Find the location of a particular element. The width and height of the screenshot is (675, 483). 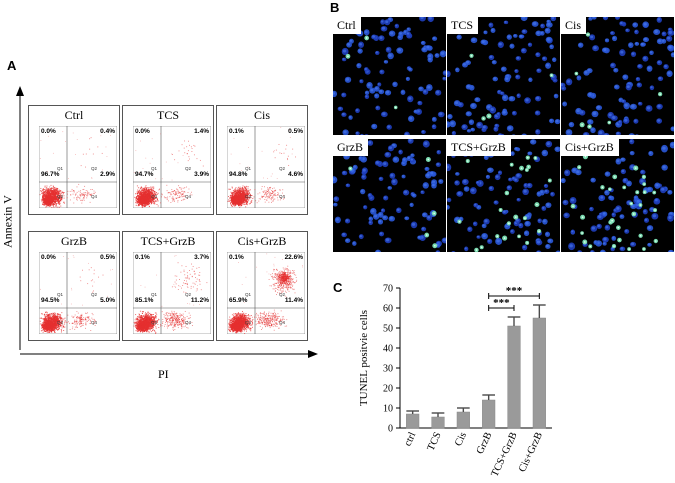

flow-plot-title: Cis is located at coordinates (261, 115).